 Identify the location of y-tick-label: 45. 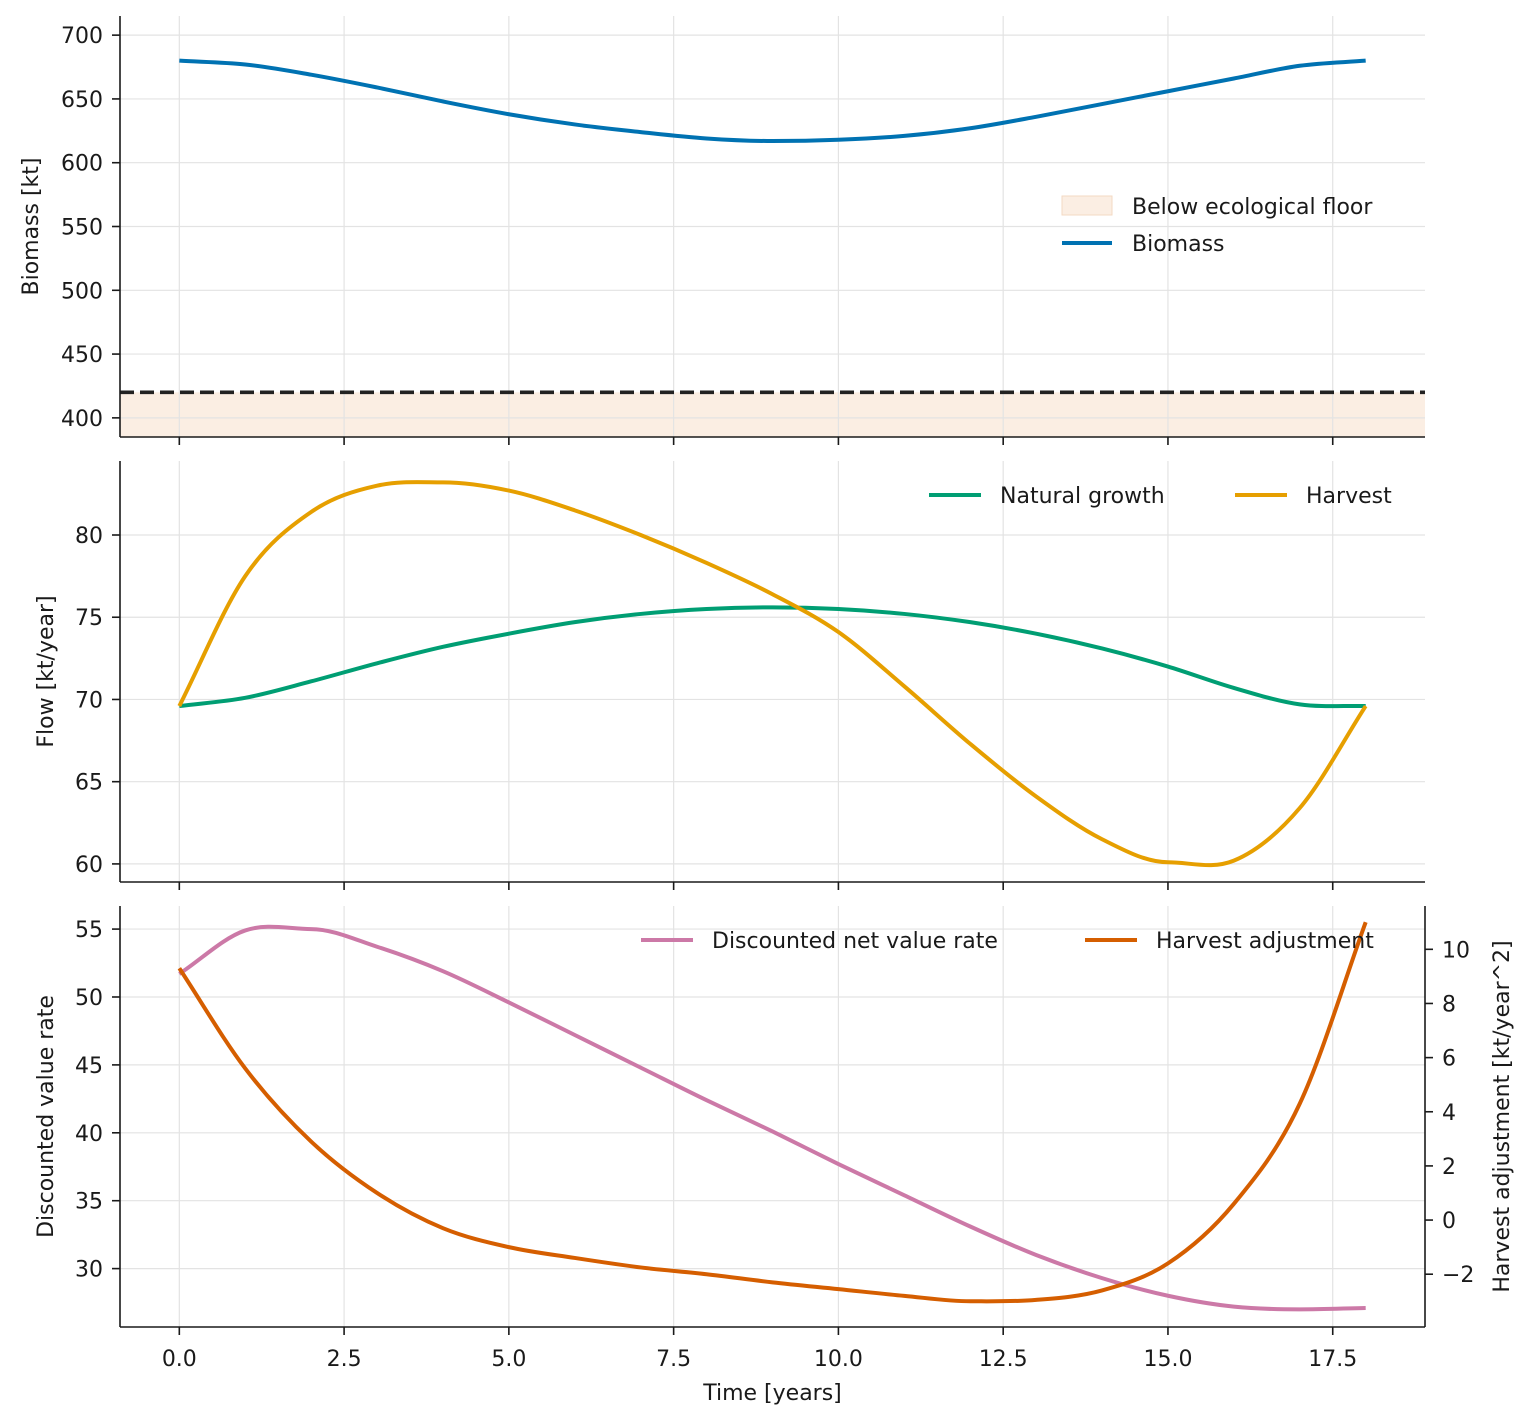
(89, 1066).